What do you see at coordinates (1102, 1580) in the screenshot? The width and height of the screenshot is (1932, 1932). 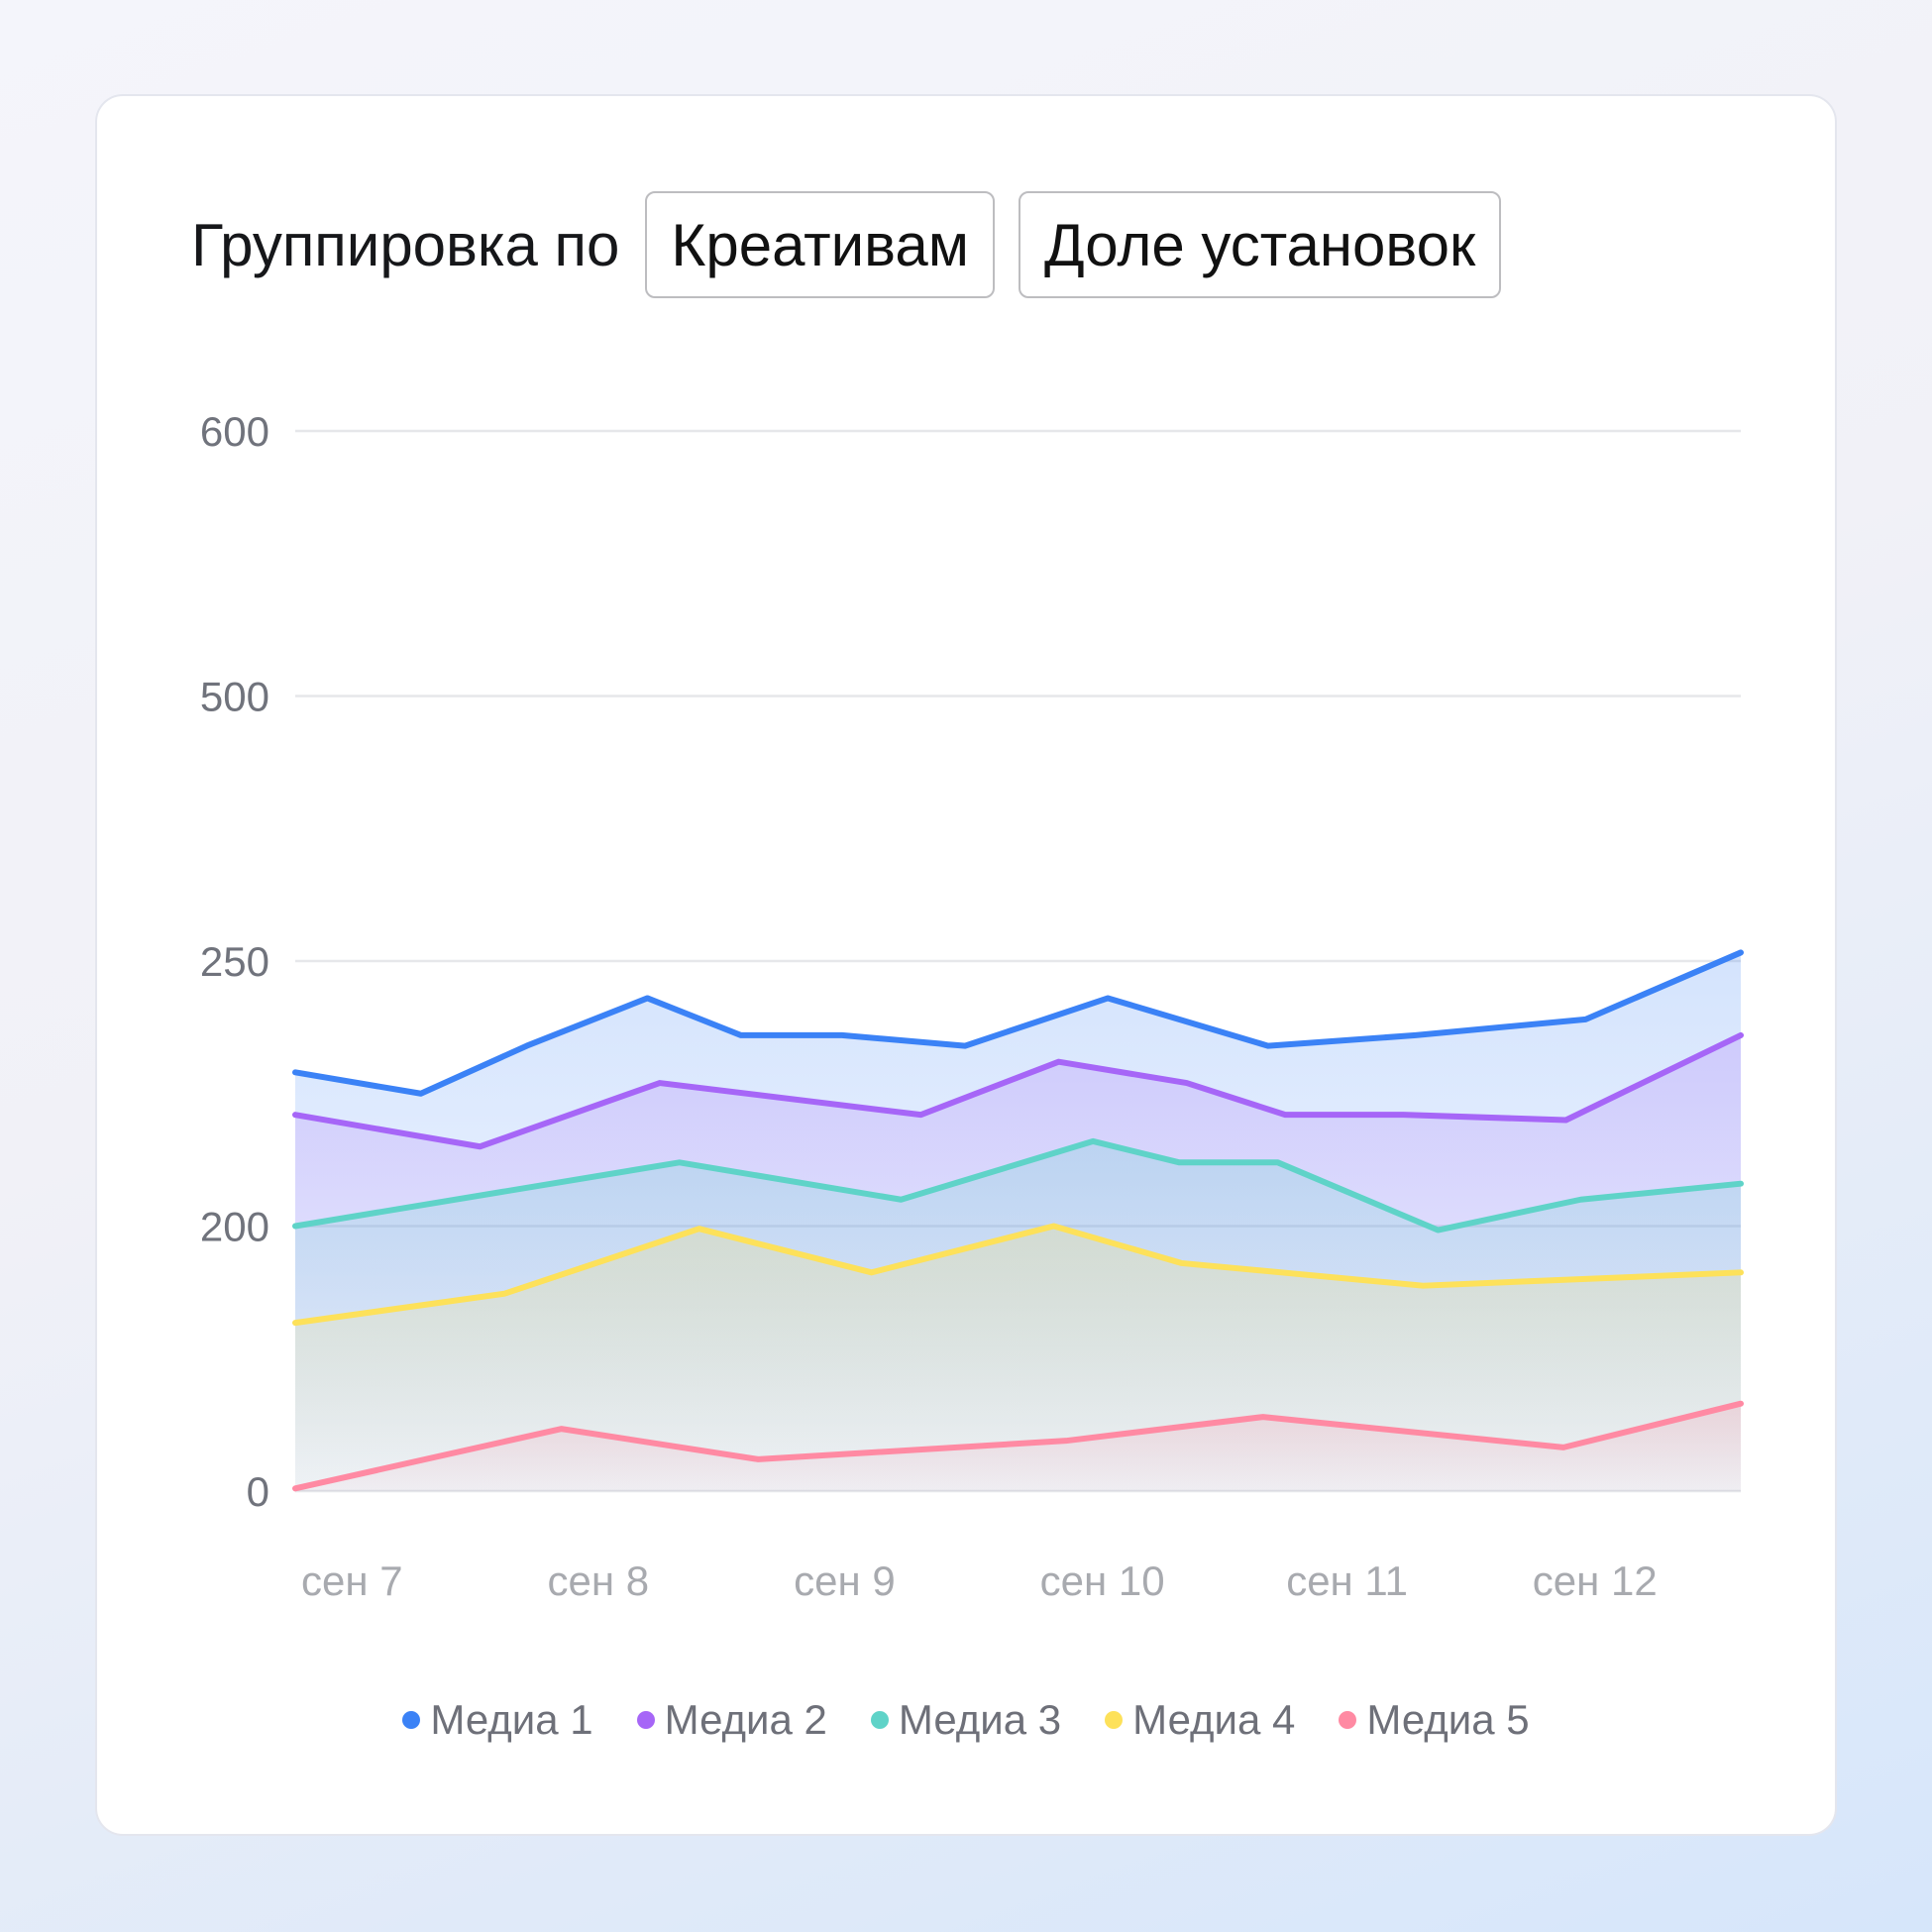 I see `x-tick-label: сен 10` at bounding box center [1102, 1580].